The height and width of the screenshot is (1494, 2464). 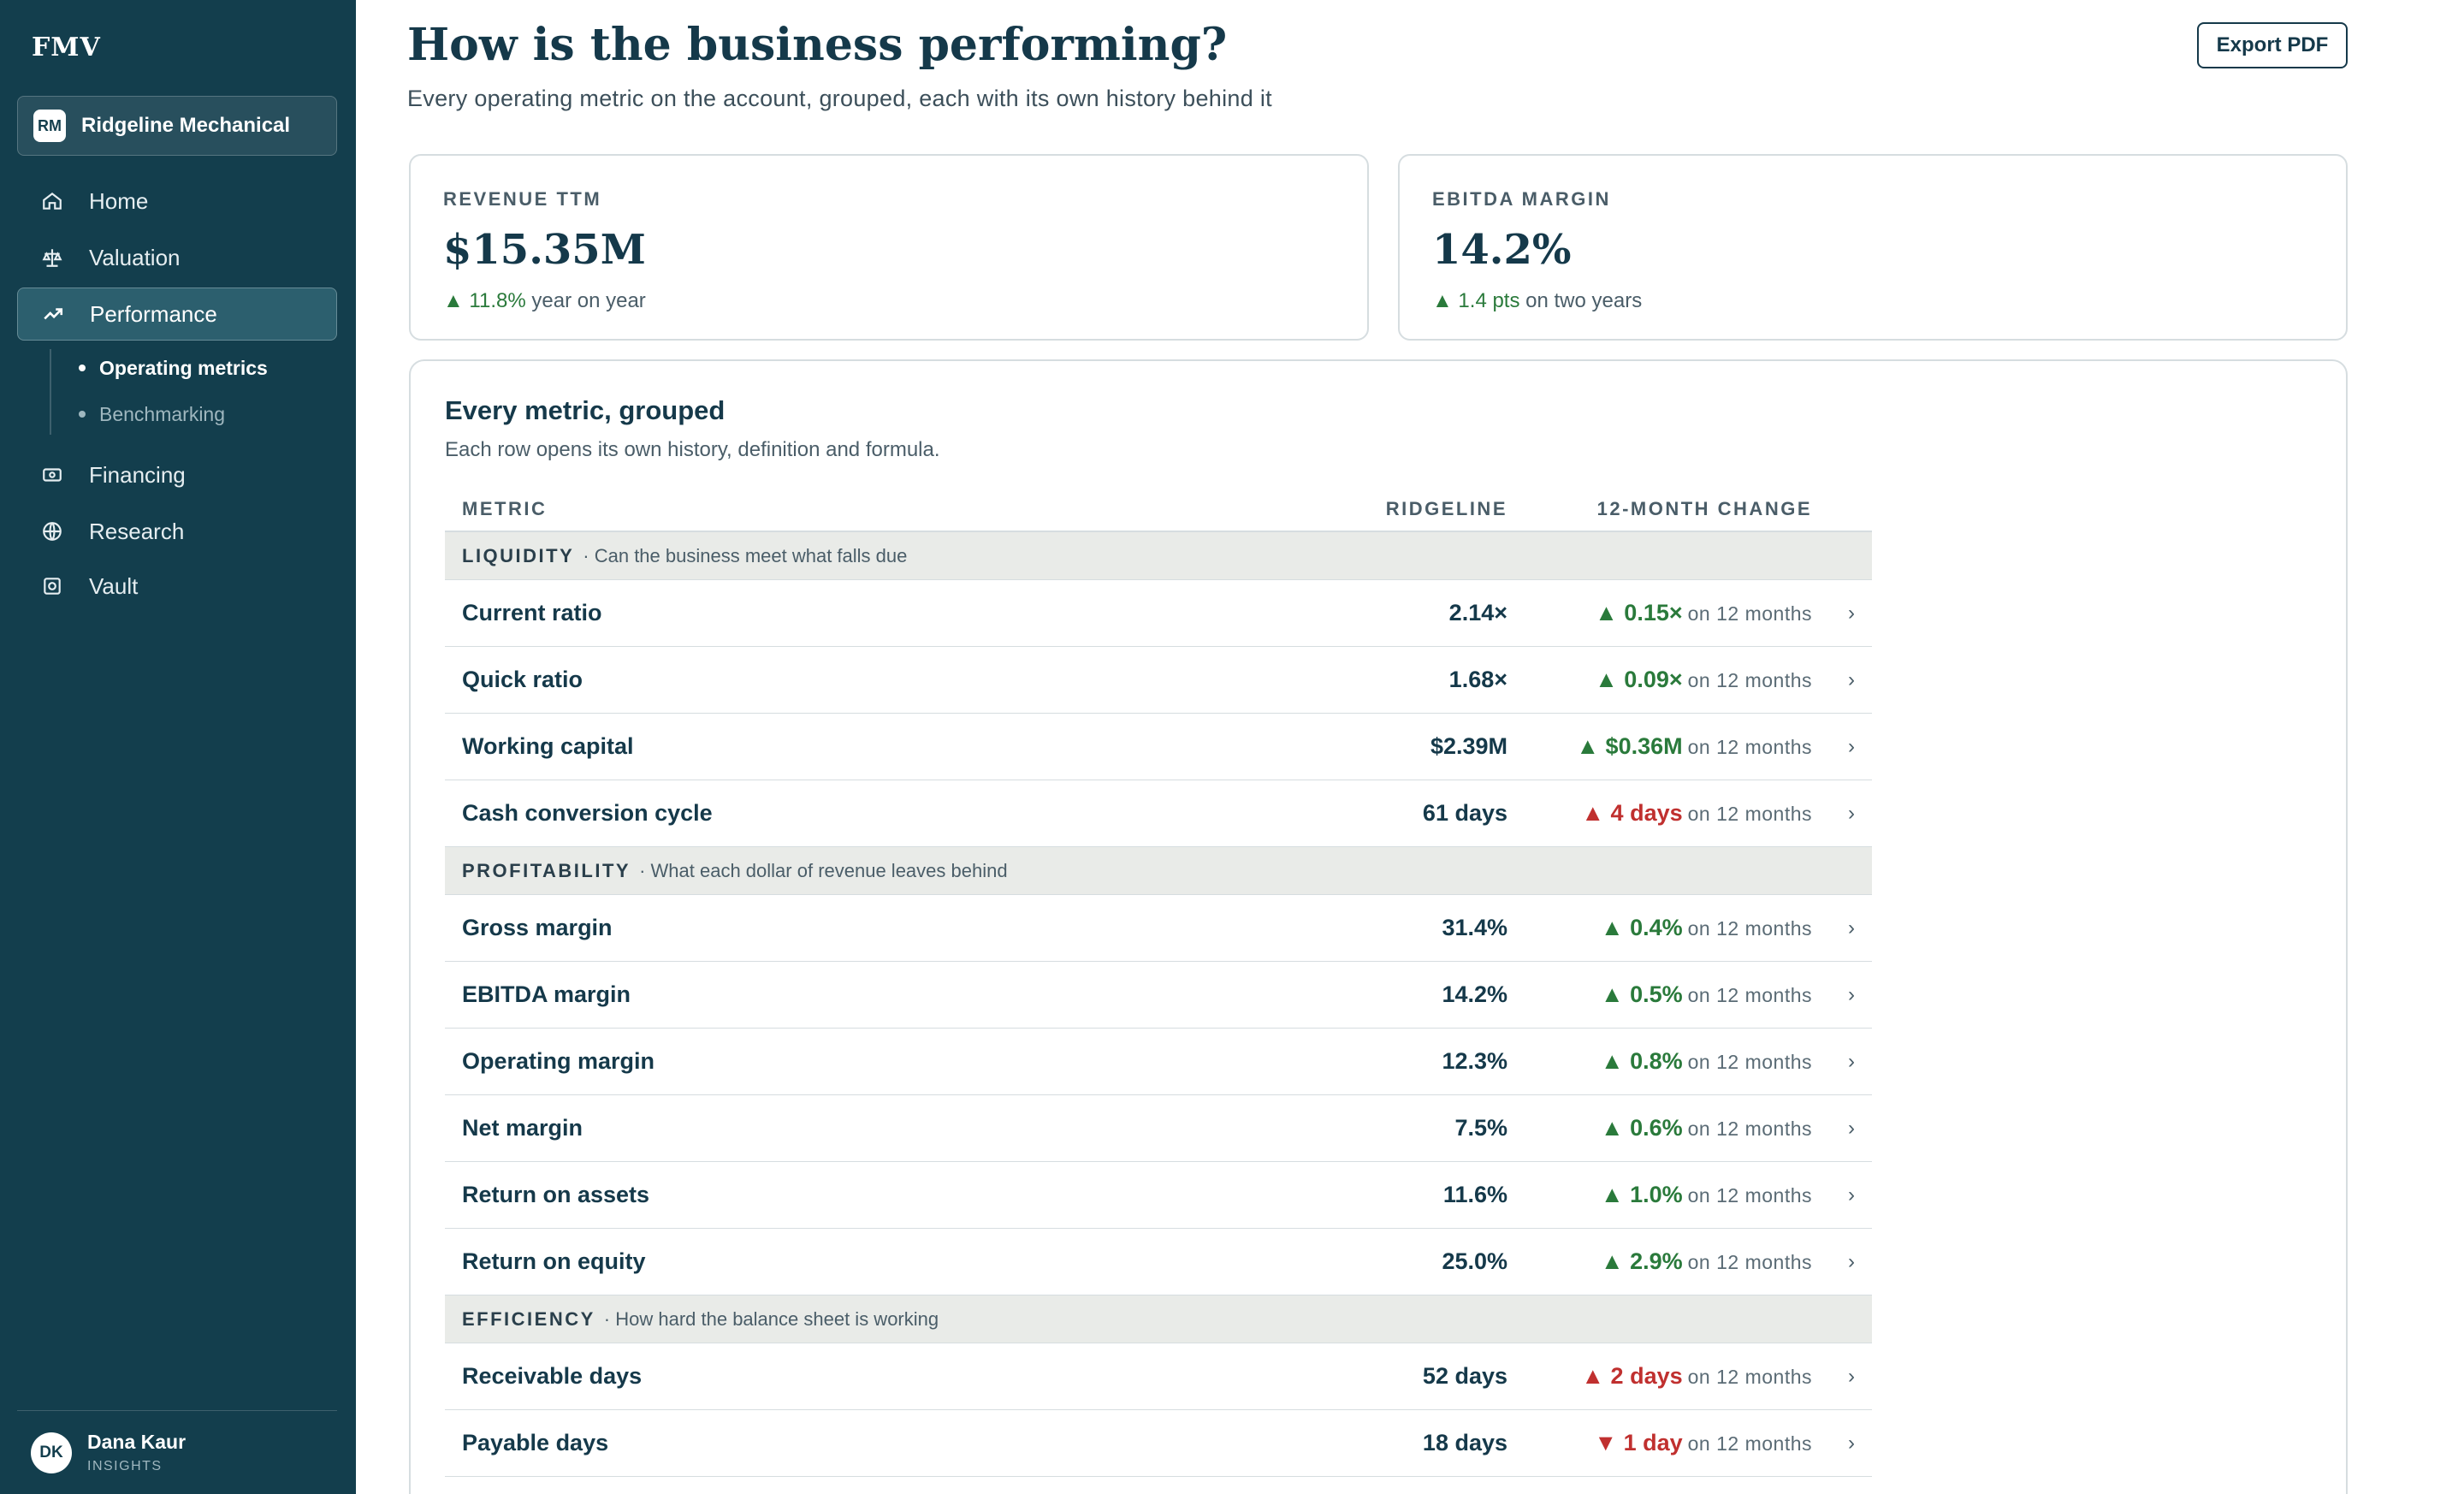 What do you see at coordinates (1641, 928) in the screenshot?
I see `change-value: ▲ 0.4%` at bounding box center [1641, 928].